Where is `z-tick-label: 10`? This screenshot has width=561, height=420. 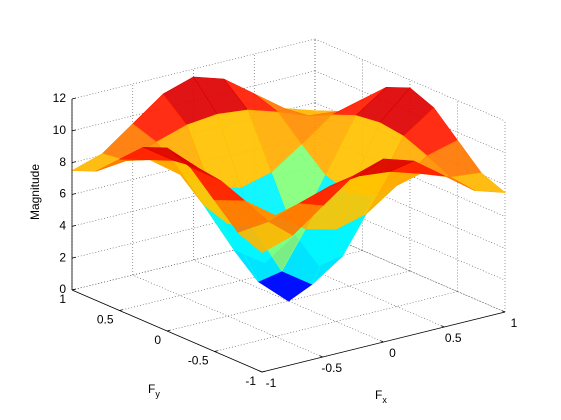 z-tick-label: 10 is located at coordinates (60, 130).